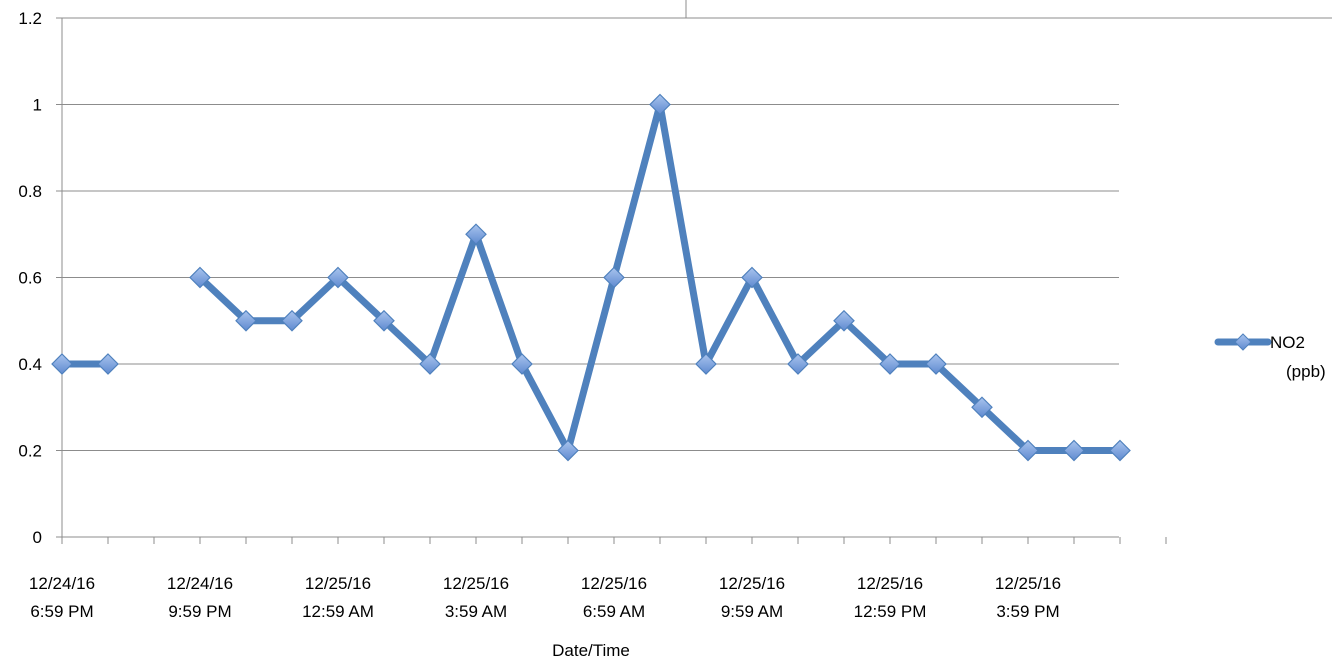  What do you see at coordinates (1027, 611) in the screenshot?
I see `x-tick-label-7-time: 3:59 PM` at bounding box center [1027, 611].